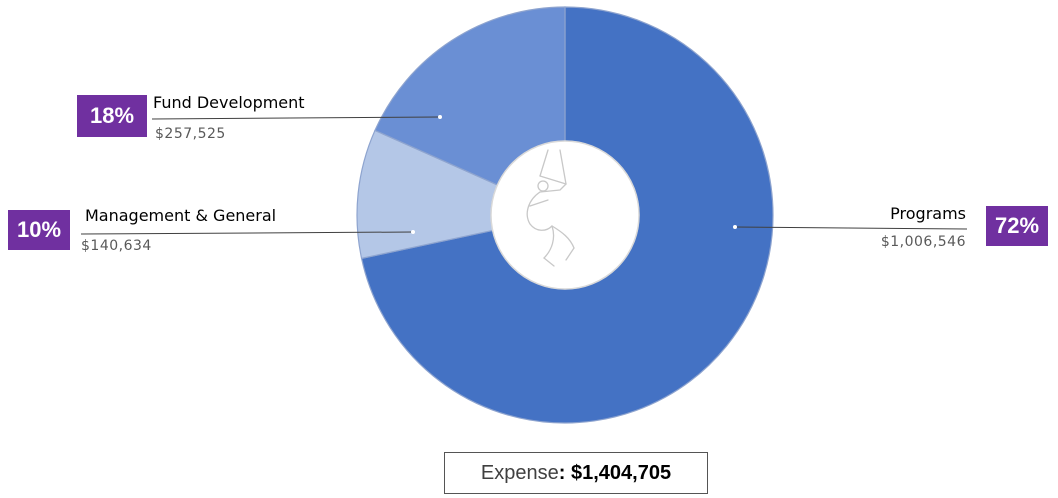 This screenshot has height=498, width=1058. What do you see at coordinates (413, 232) in the screenshot?
I see `leader-dot-management-general` at bounding box center [413, 232].